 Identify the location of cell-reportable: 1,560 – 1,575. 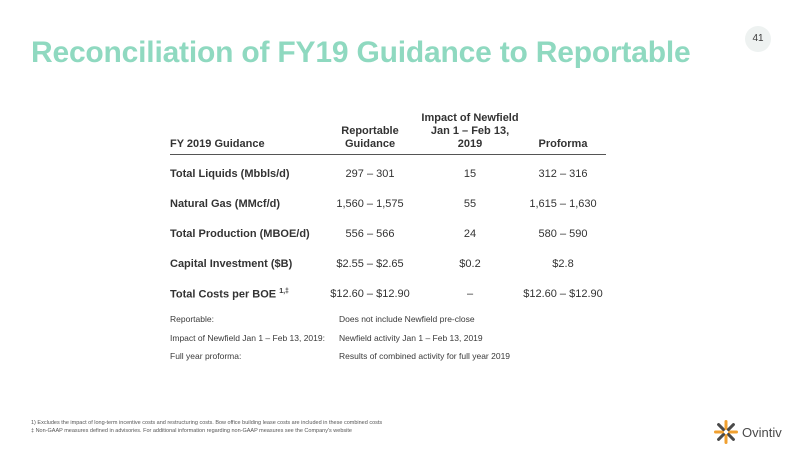
(370, 204).